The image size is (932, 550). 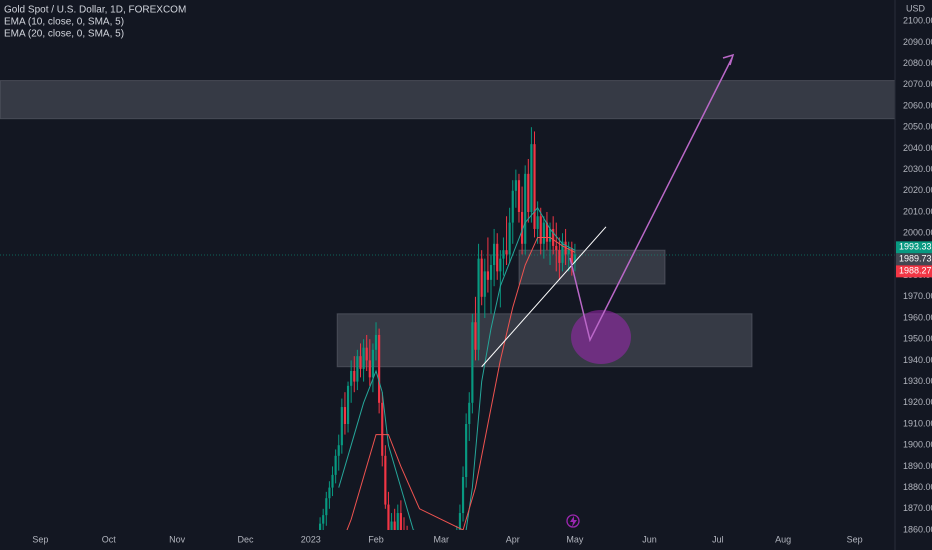 What do you see at coordinates (311, 539) in the screenshot?
I see `x-tick-label: 2023` at bounding box center [311, 539].